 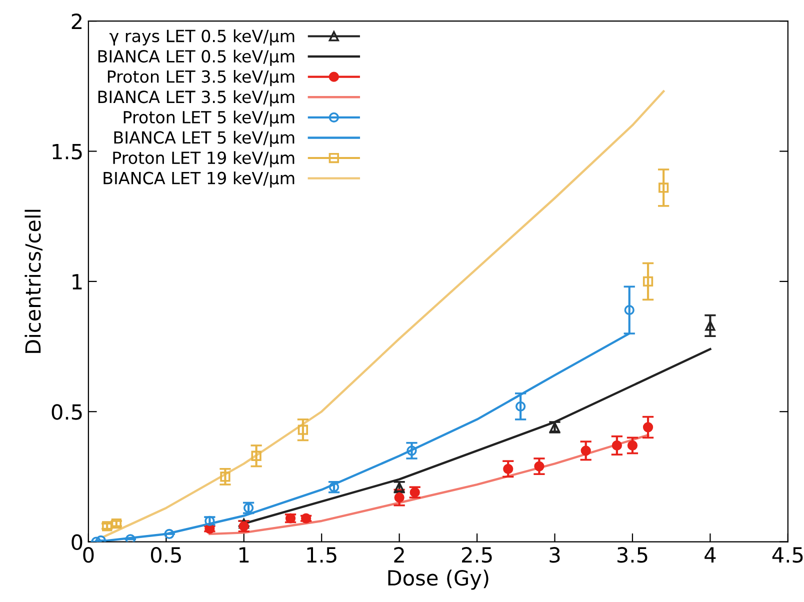 I want to click on x-tick-label: 2, so click(x=399, y=554).